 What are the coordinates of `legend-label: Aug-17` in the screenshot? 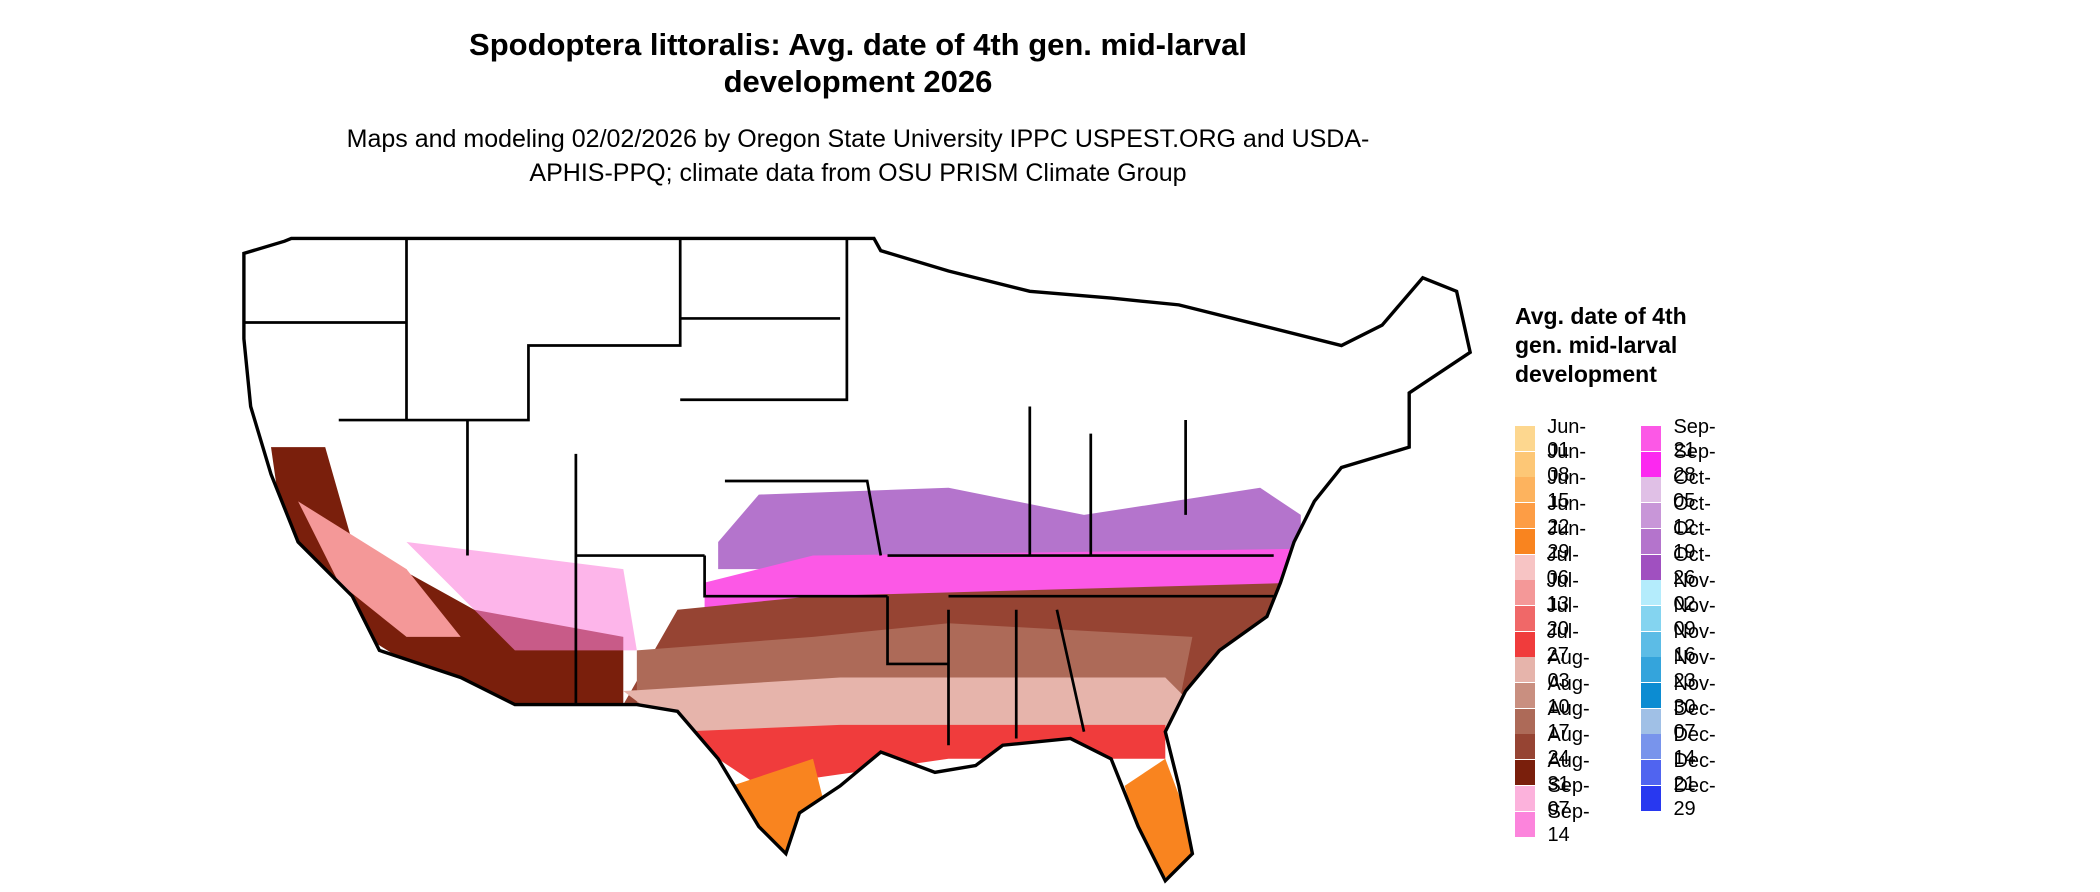 It's located at (1568, 721).